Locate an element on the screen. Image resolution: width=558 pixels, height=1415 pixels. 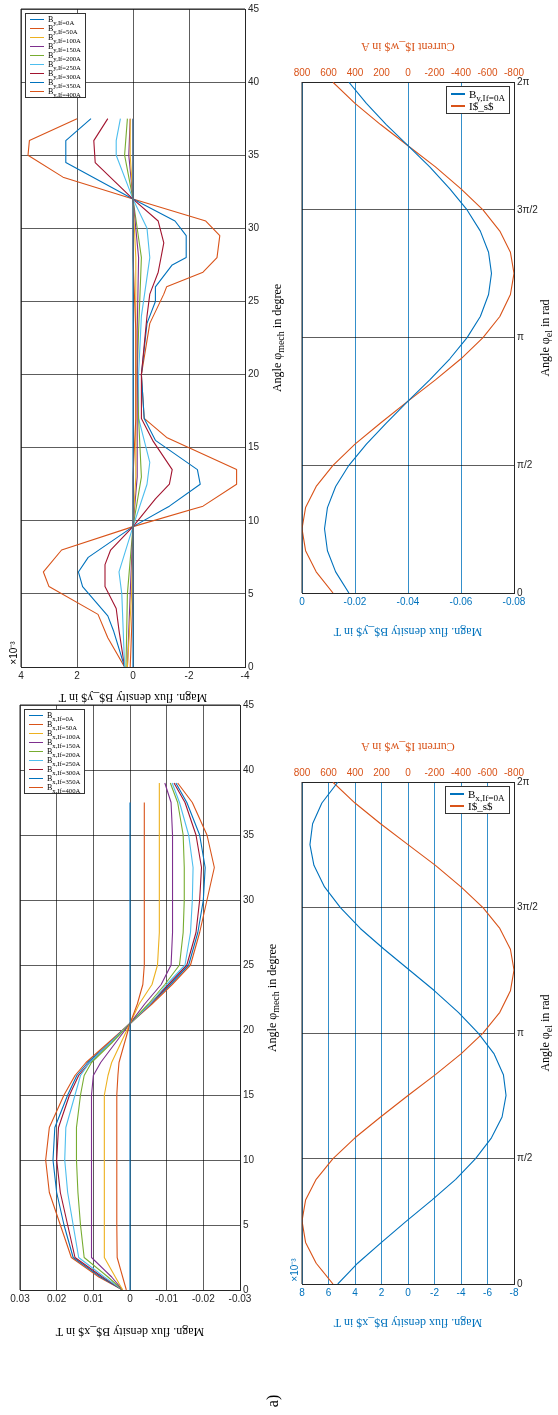
x-tick-label: -0.03 is located at coordinates (240, 1298).